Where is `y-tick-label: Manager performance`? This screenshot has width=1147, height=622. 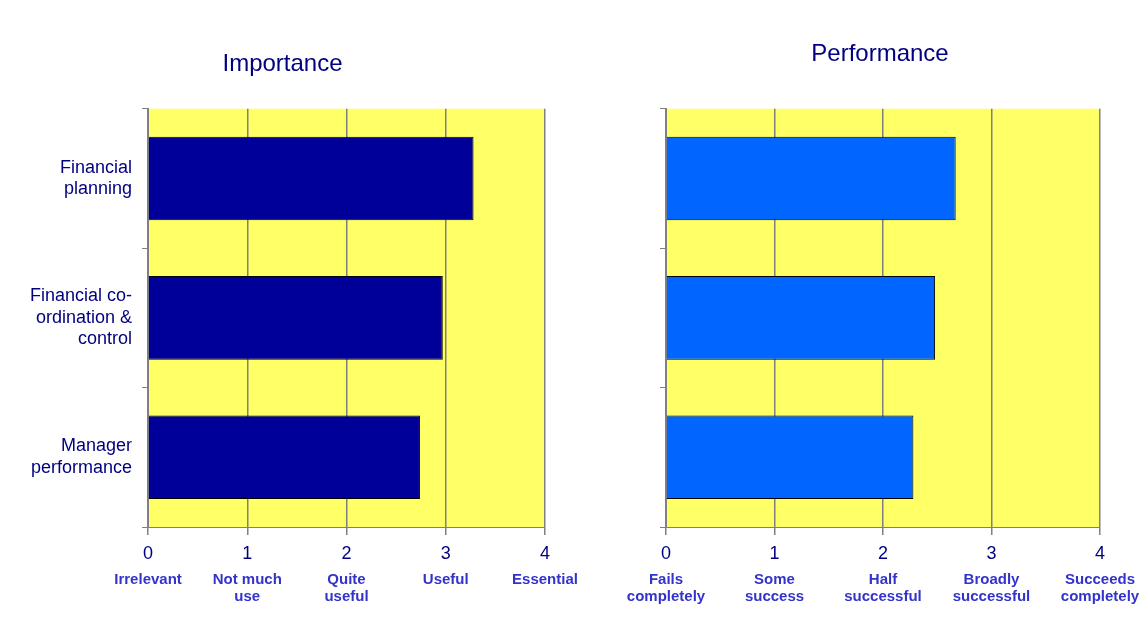
y-tick-label: Manager performance is located at coordinates (81, 456).